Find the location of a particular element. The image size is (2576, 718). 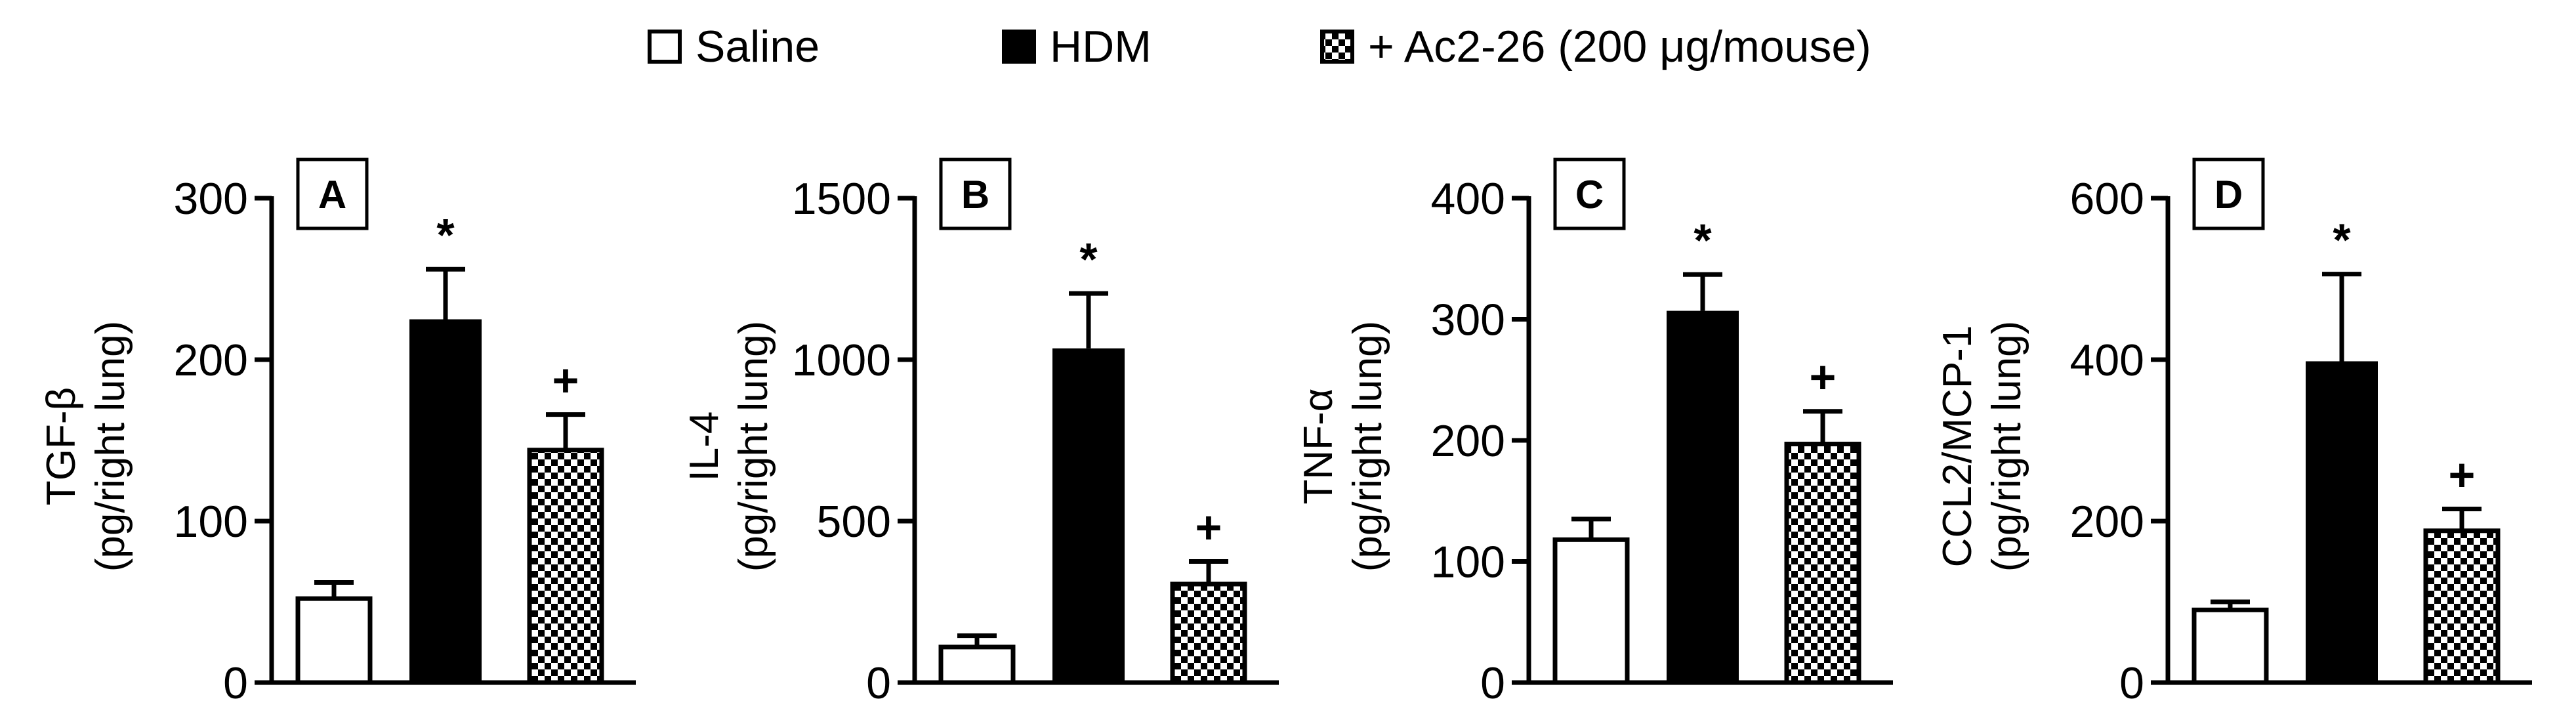

y-tick-label: 500 is located at coordinates (854, 522).